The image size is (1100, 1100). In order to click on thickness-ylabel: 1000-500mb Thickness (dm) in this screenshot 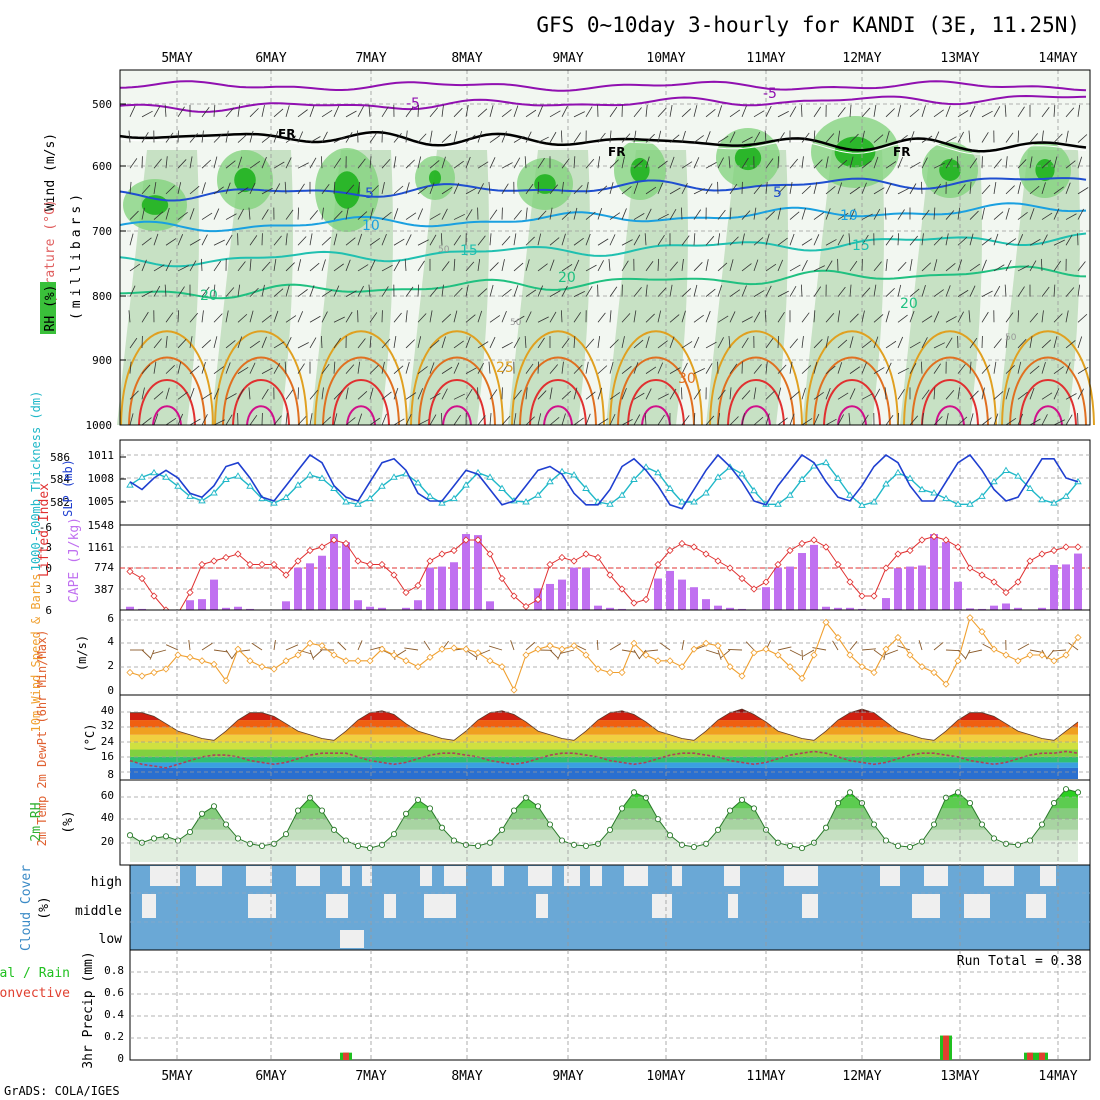, I will do `click(36, 481)`.